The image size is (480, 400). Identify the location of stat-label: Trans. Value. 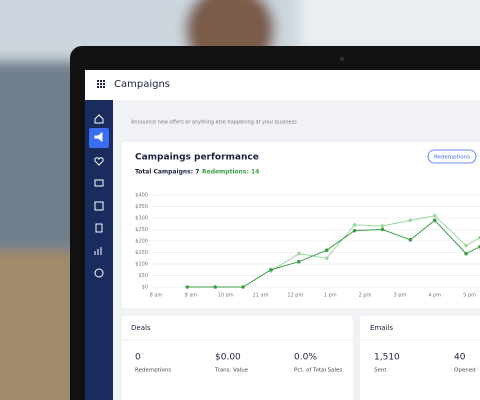
(231, 371).